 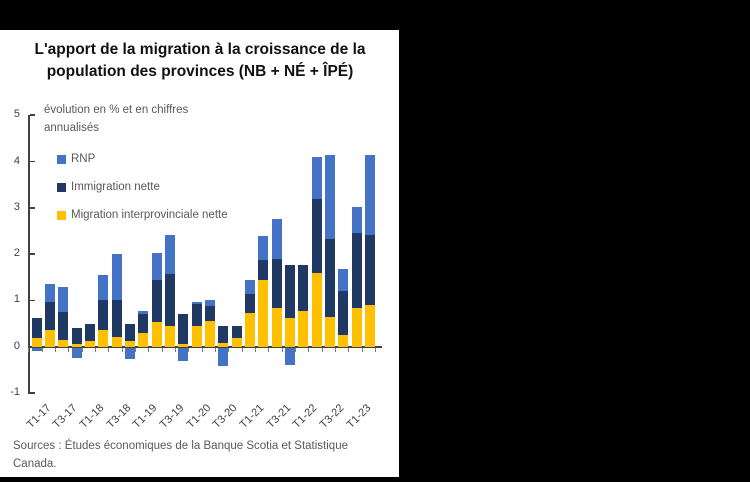 I want to click on bar-segment-T2-17-s1, so click(x=50, y=316).